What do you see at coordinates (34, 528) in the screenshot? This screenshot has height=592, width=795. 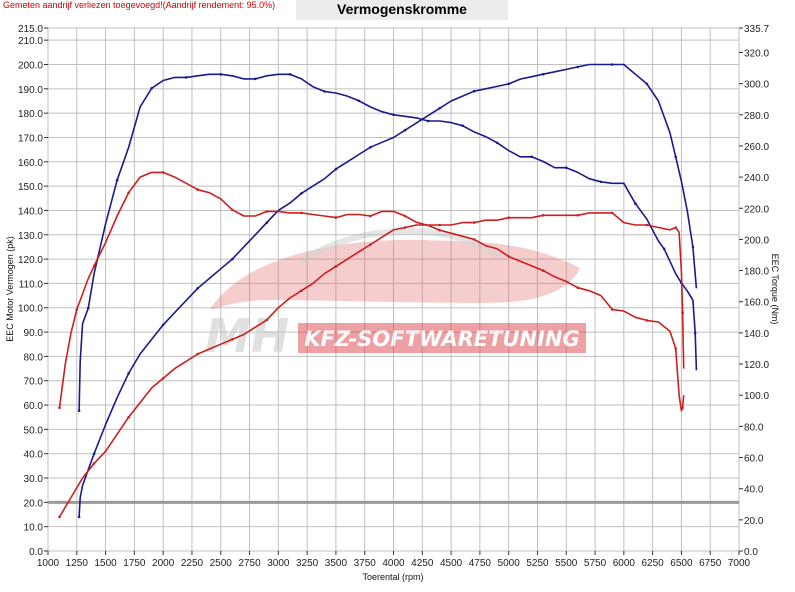 I see `left-tick-label: 10.0` at bounding box center [34, 528].